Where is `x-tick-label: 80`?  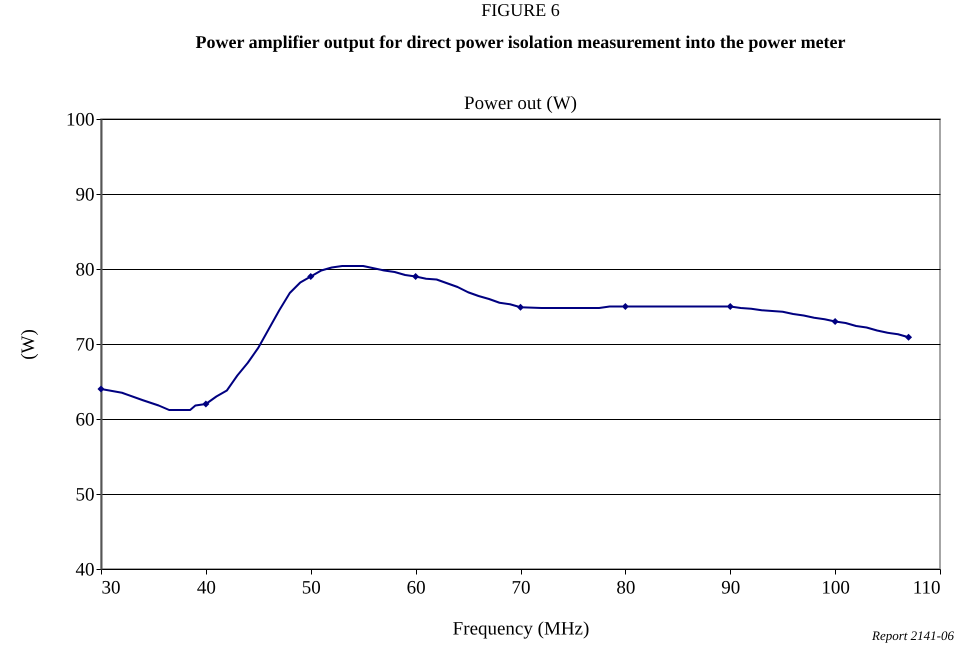
x-tick-label: 80 is located at coordinates (626, 588).